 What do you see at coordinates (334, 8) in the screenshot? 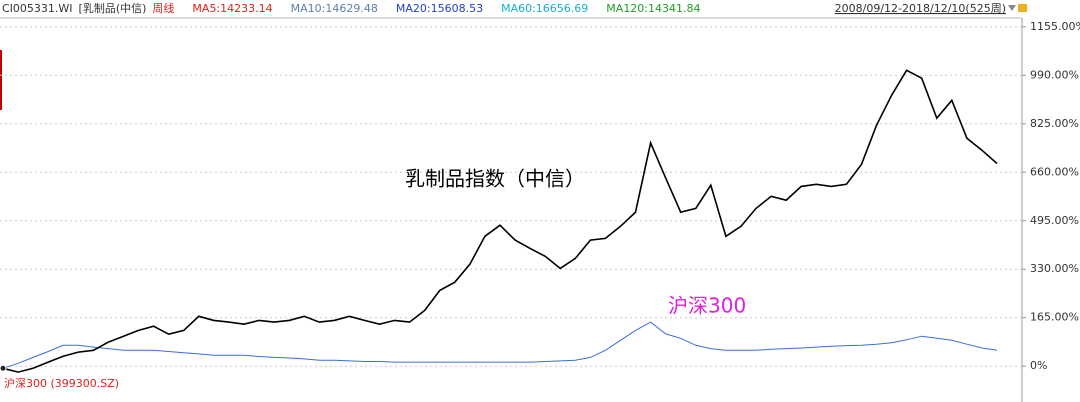
I see `header-item: MA10:14629.48` at bounding box center [334, 8].